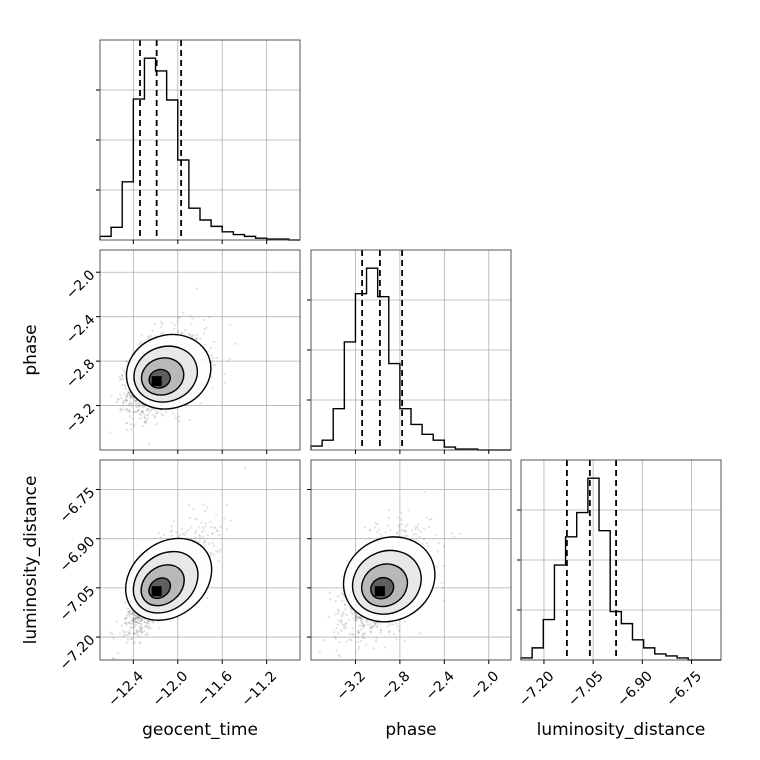 This screenshot has width=760, height=760. What do you see at coordinates (200, 560) in the screenshot?
I see `scatter-panel-geocent_time-vs-luminosity_distance` at bounding box center [200, 560].